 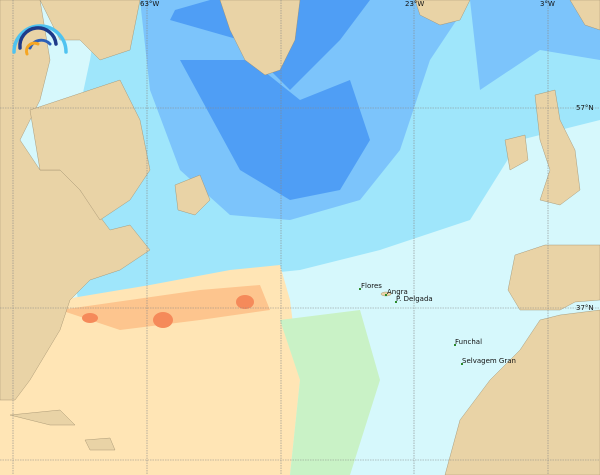 What do you see at coordinates (330, 392) in the screenshot?
I see `green-water-region` at bounding box center [330, 392].